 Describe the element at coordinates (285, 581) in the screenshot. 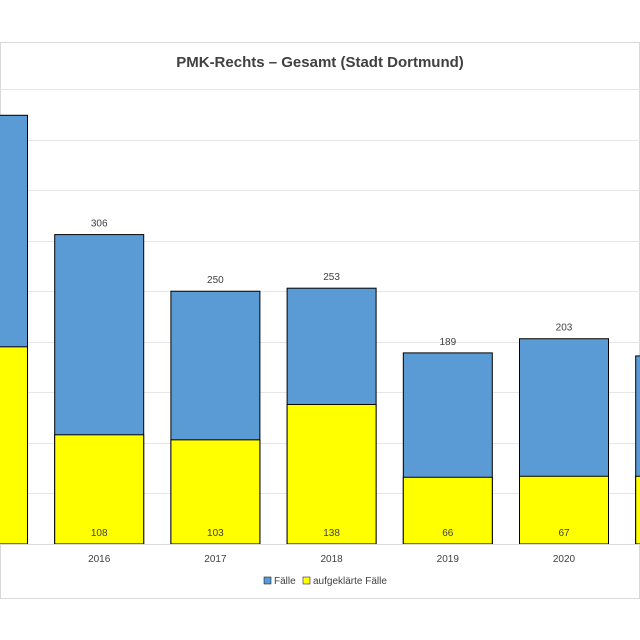

I see `legend-label-faelle: Fälle` at that location.